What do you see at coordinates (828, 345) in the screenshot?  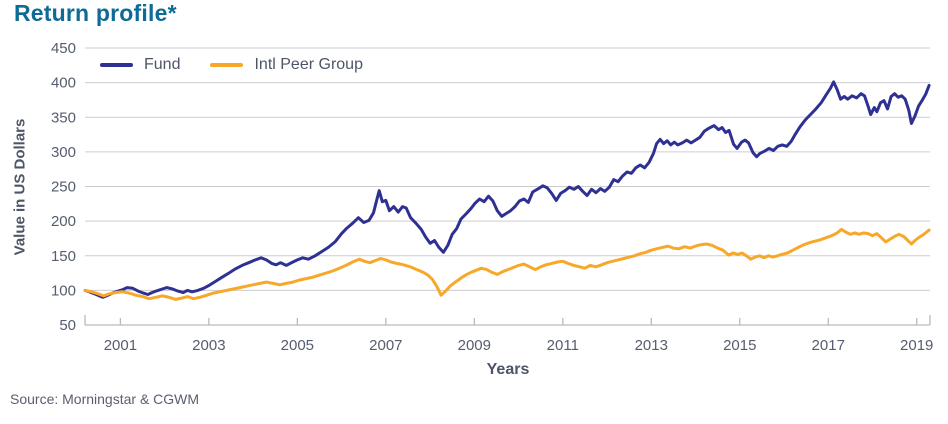 I see `x-tick-label: 2017` at bounding box center [828, 345].